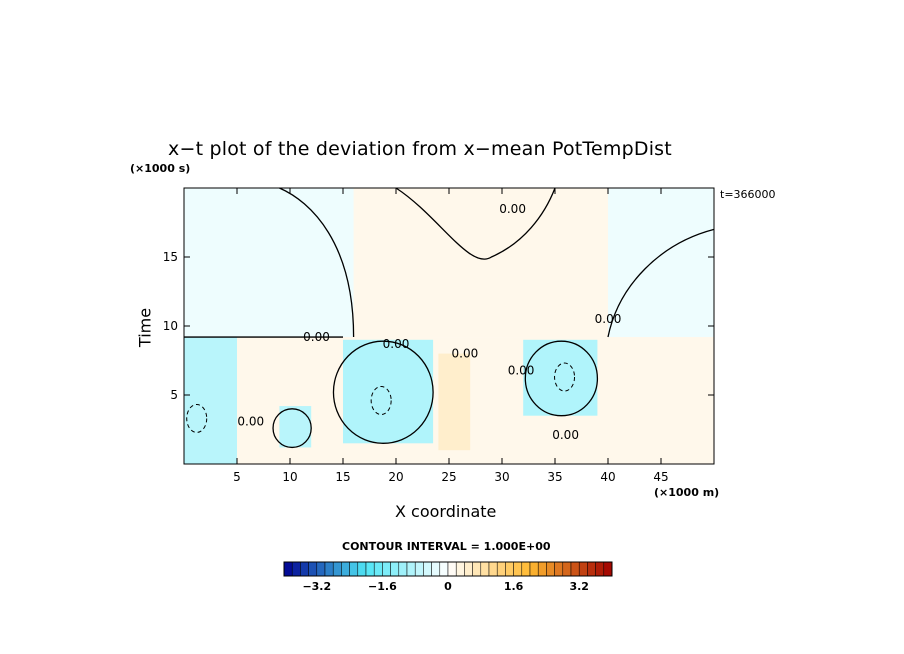 The height and width of the screenshot is (654, 904). I want to click on x-tick-label: 5, so click(237, 477).